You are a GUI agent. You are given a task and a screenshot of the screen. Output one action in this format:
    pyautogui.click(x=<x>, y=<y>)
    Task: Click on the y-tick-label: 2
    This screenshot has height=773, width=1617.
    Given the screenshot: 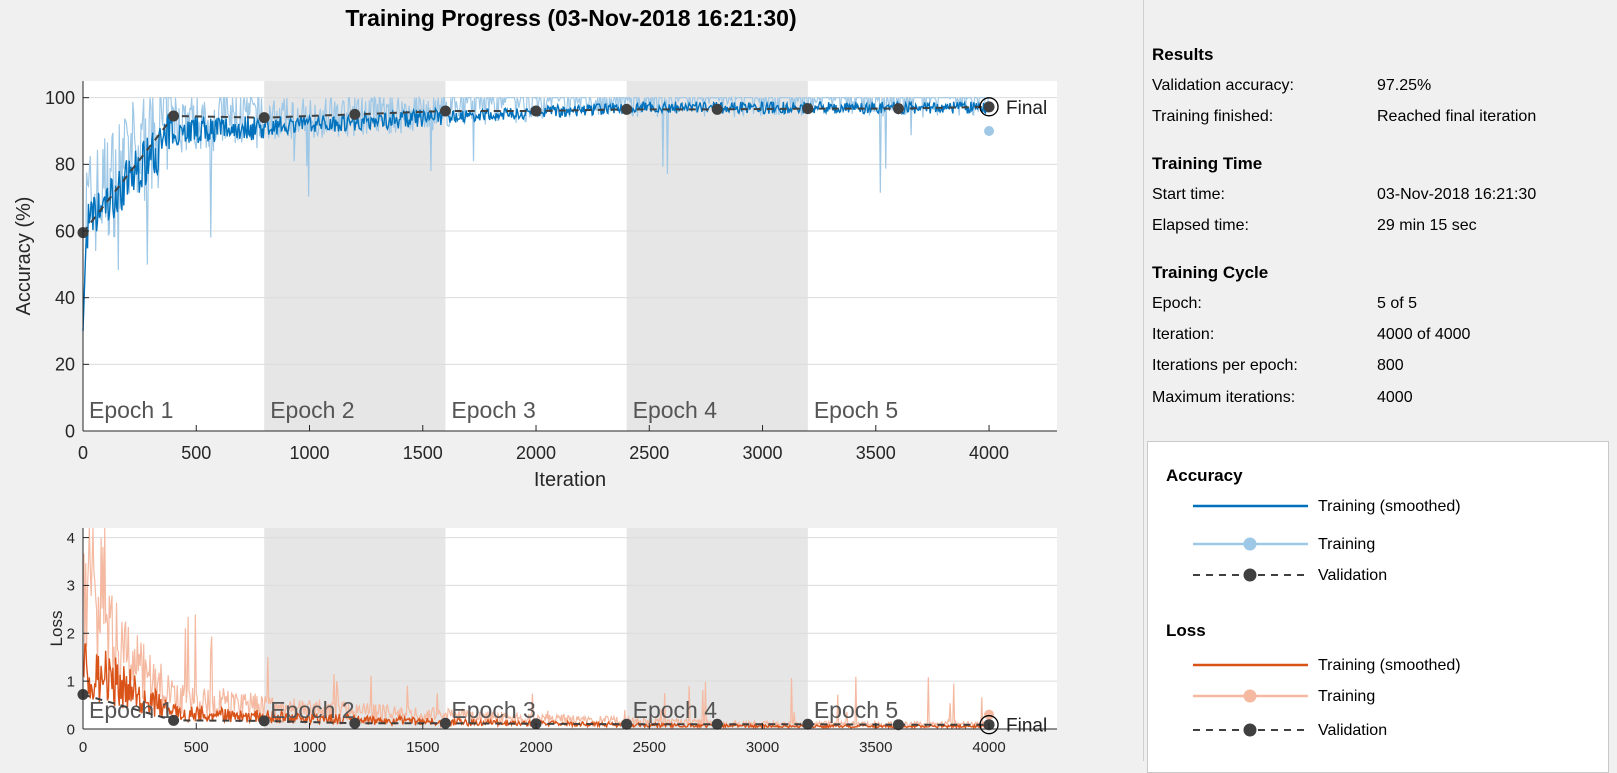 What is the action you would take?
    pyautogui.click(x=71, y=634)
    